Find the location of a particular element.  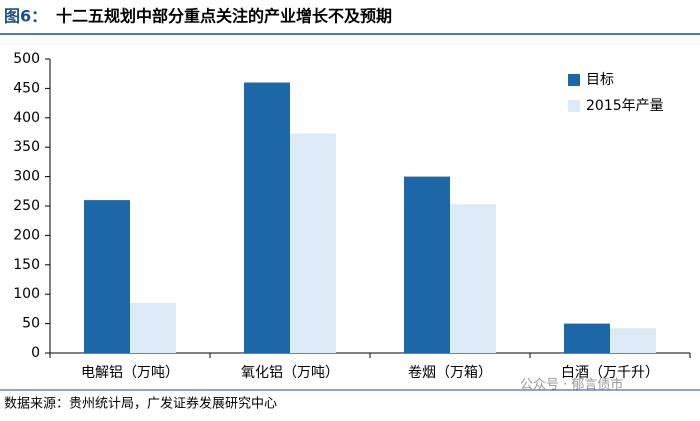

watermark: 公众号 · 郁言债市 is located at coordinates (571, 385).